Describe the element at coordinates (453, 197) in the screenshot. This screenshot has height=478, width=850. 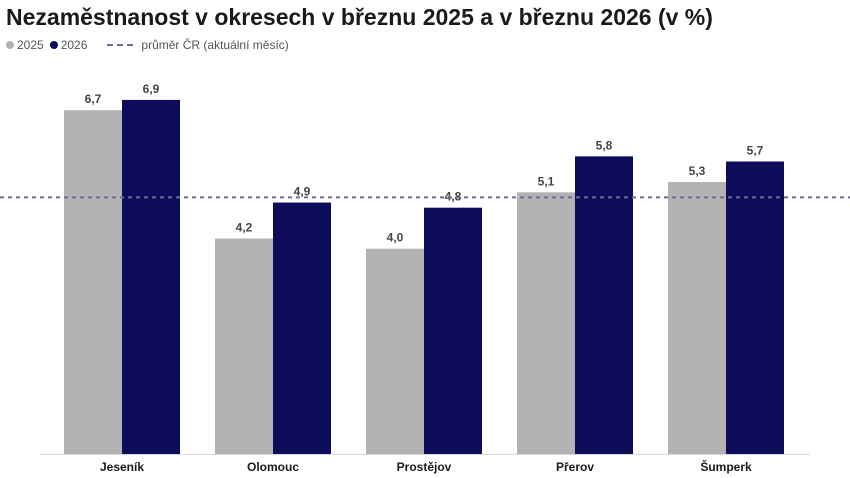
I see `data-label-2026-prostejov: 4,8` at that location.